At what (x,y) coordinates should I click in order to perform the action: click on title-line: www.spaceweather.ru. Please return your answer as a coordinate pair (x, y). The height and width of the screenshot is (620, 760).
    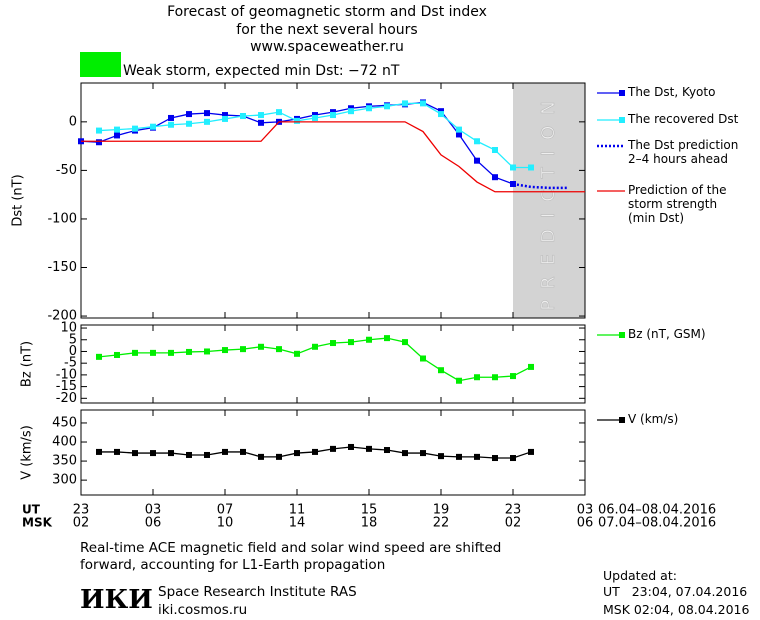
    Looking at the image, I should click on (327, 47).